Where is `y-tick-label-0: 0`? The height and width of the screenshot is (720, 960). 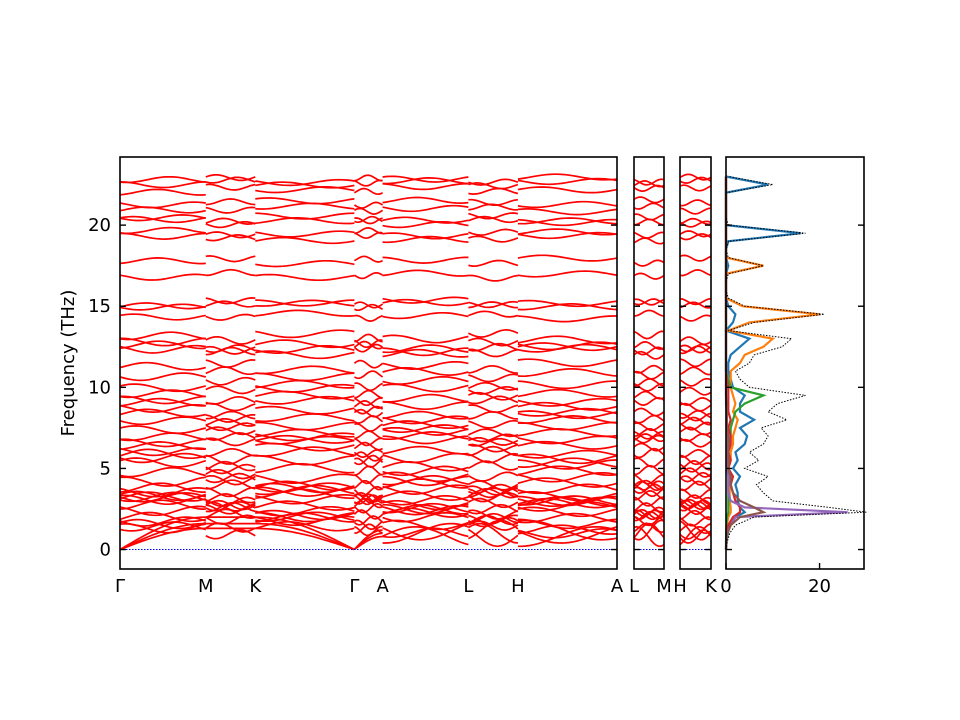
y-tick-label-0: 0 is located at coordinates (105, 550).